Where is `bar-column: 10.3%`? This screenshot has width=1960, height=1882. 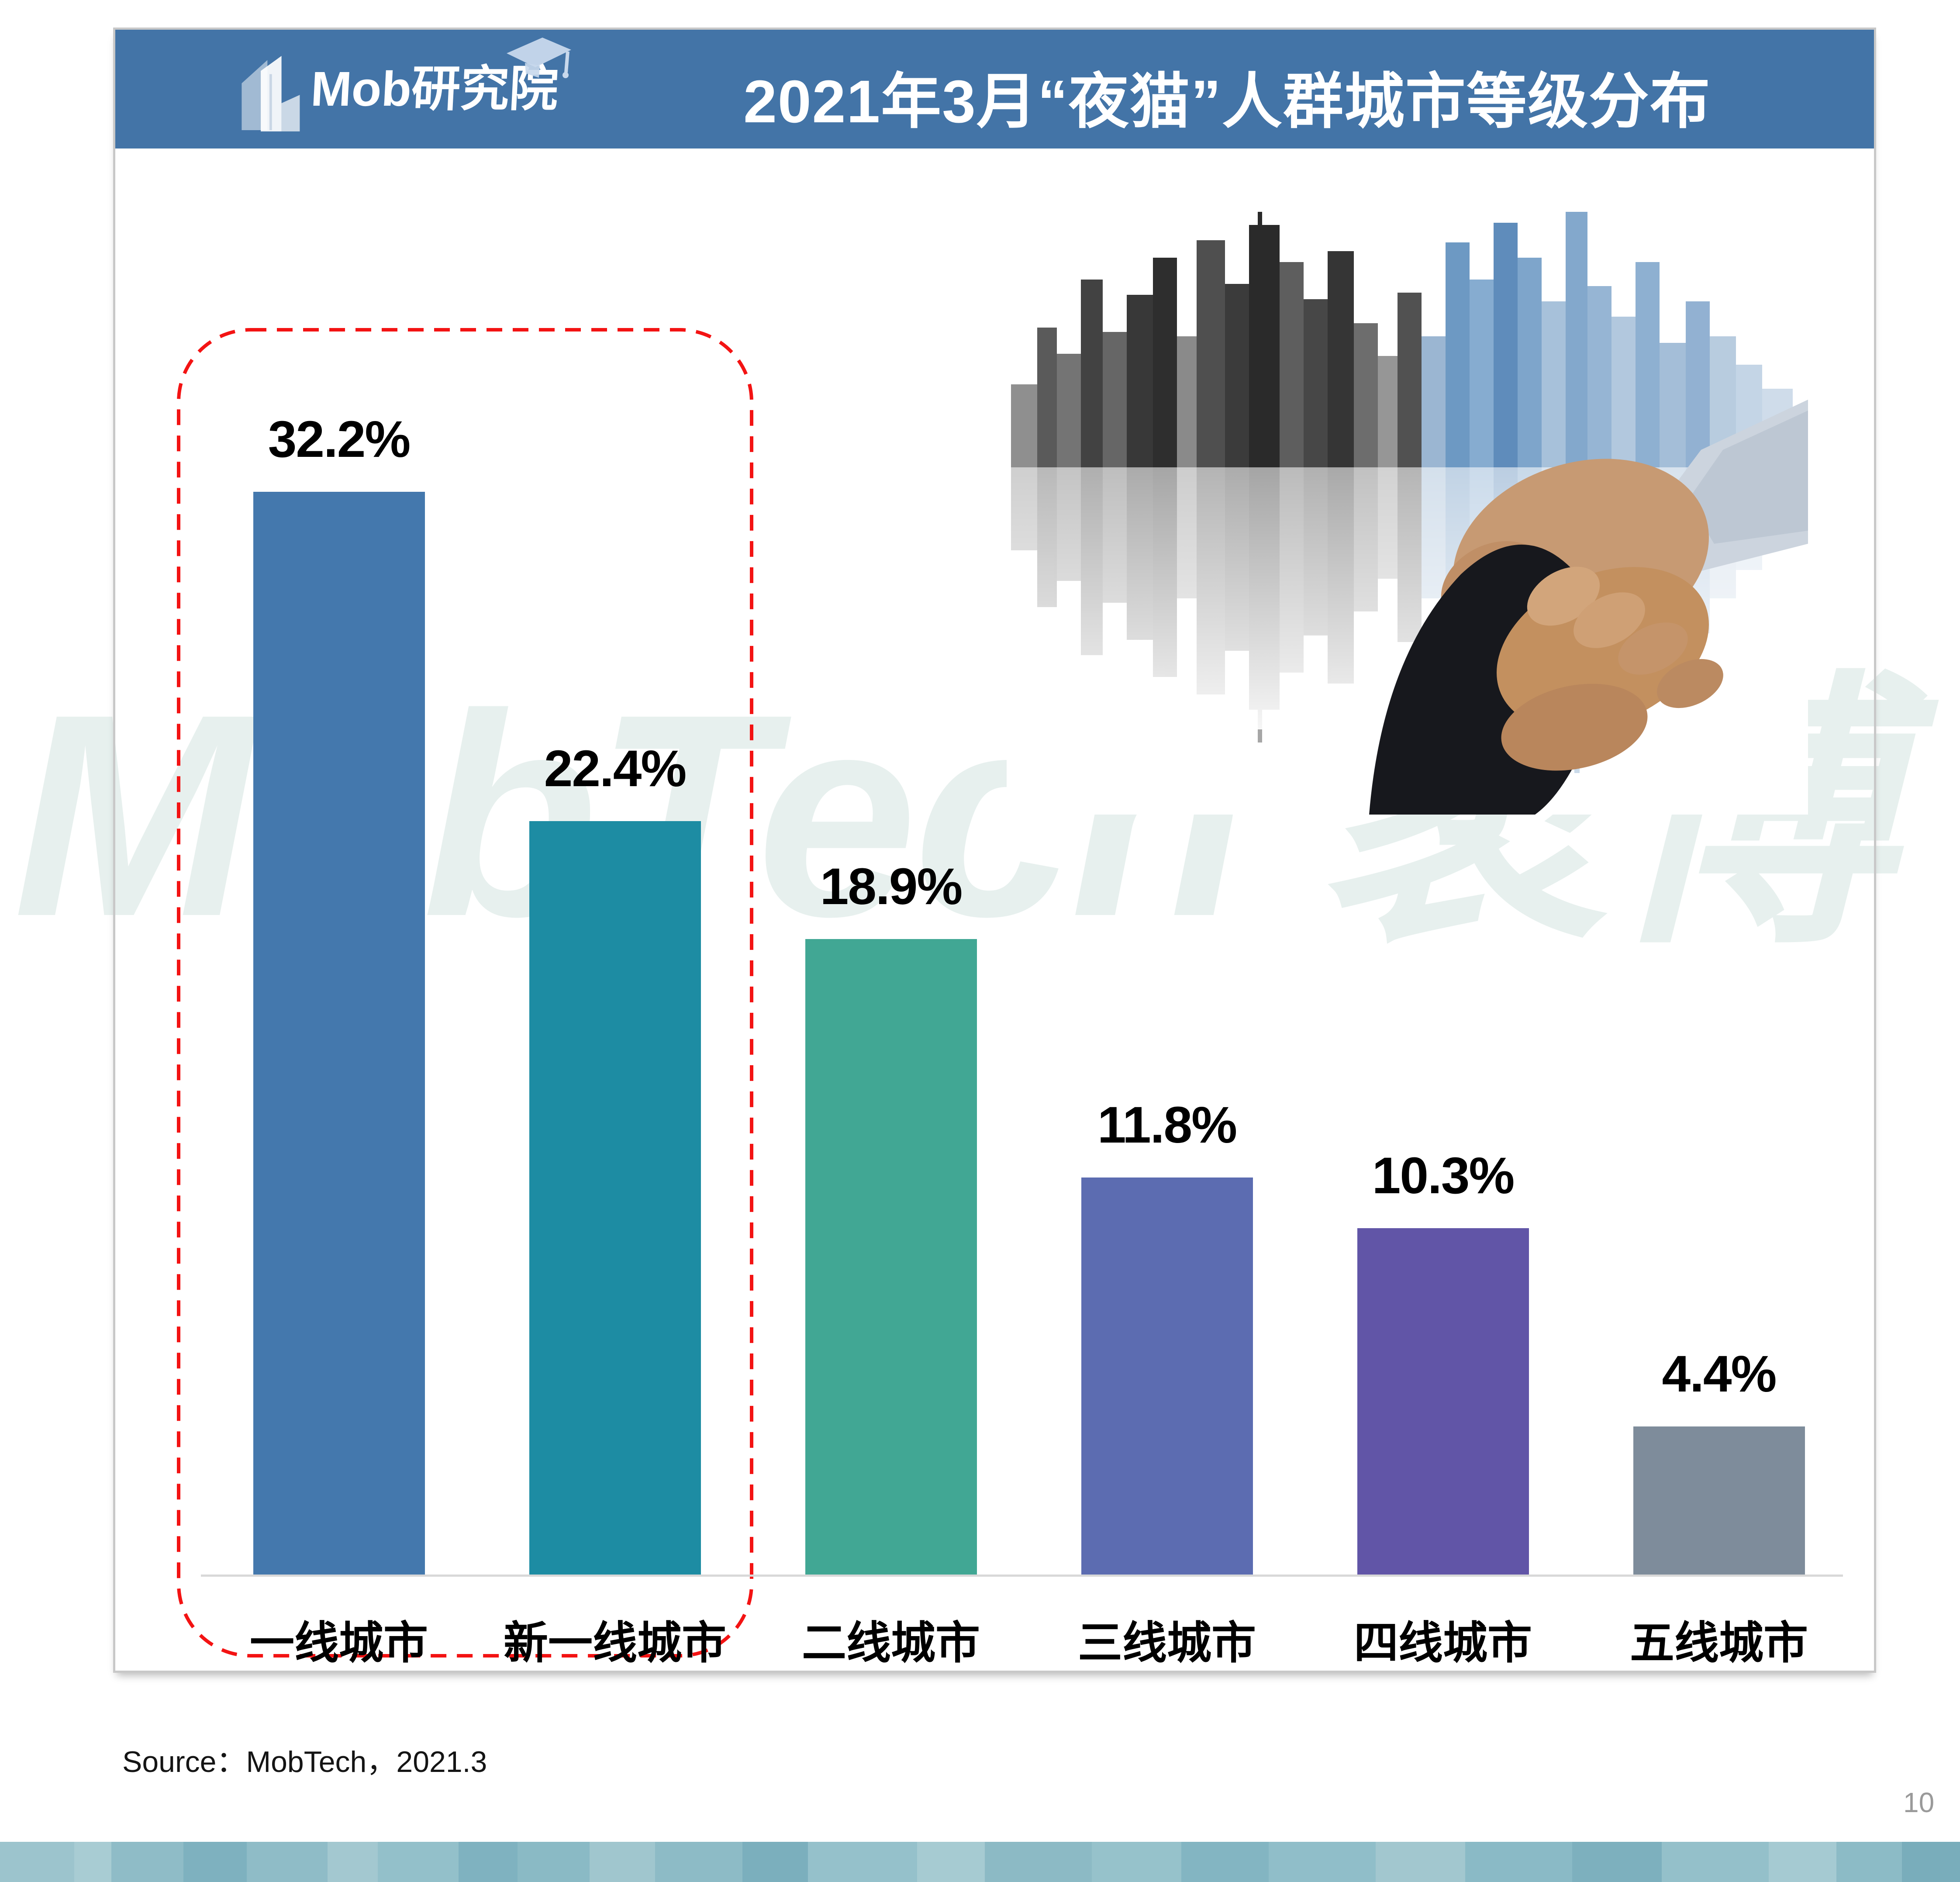 bar-column: 10.3% is located at coordinates (1443, 1361).